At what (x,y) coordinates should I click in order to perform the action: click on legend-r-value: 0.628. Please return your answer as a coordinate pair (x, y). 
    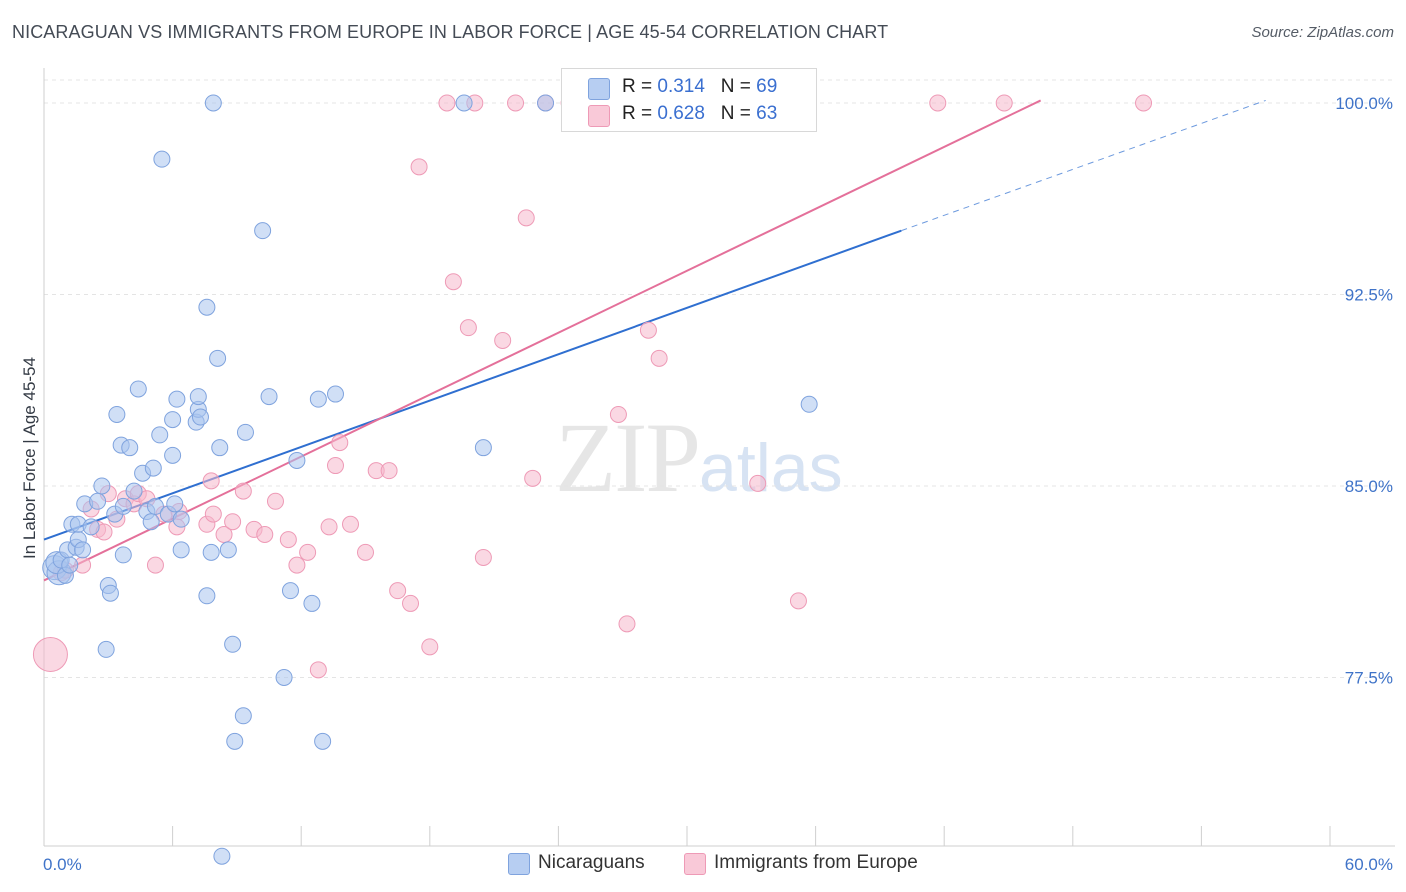
    Looking at the image, I should click on (681, 113).